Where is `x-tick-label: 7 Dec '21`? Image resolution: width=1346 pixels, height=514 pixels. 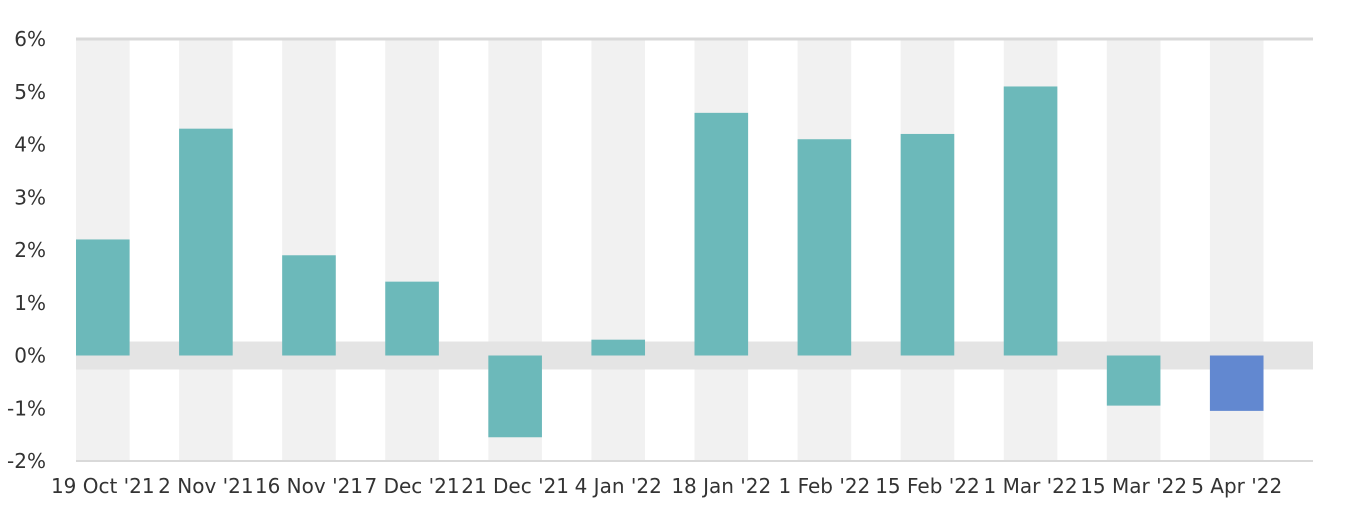
x-tick-label: 7 Dec '21 is located at coordinates (412, 486).